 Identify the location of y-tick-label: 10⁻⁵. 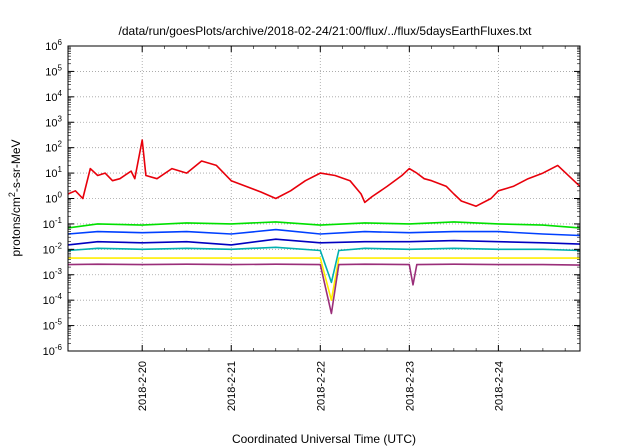
(53, 325).